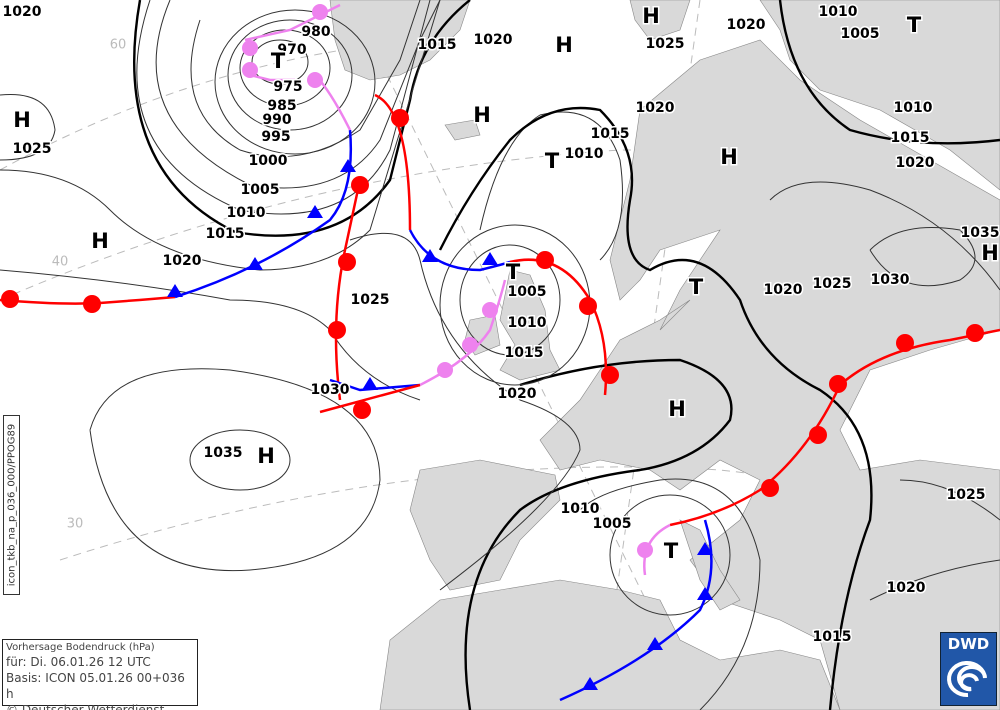  I want to click on logo-text: DWD, so click(968, 644).